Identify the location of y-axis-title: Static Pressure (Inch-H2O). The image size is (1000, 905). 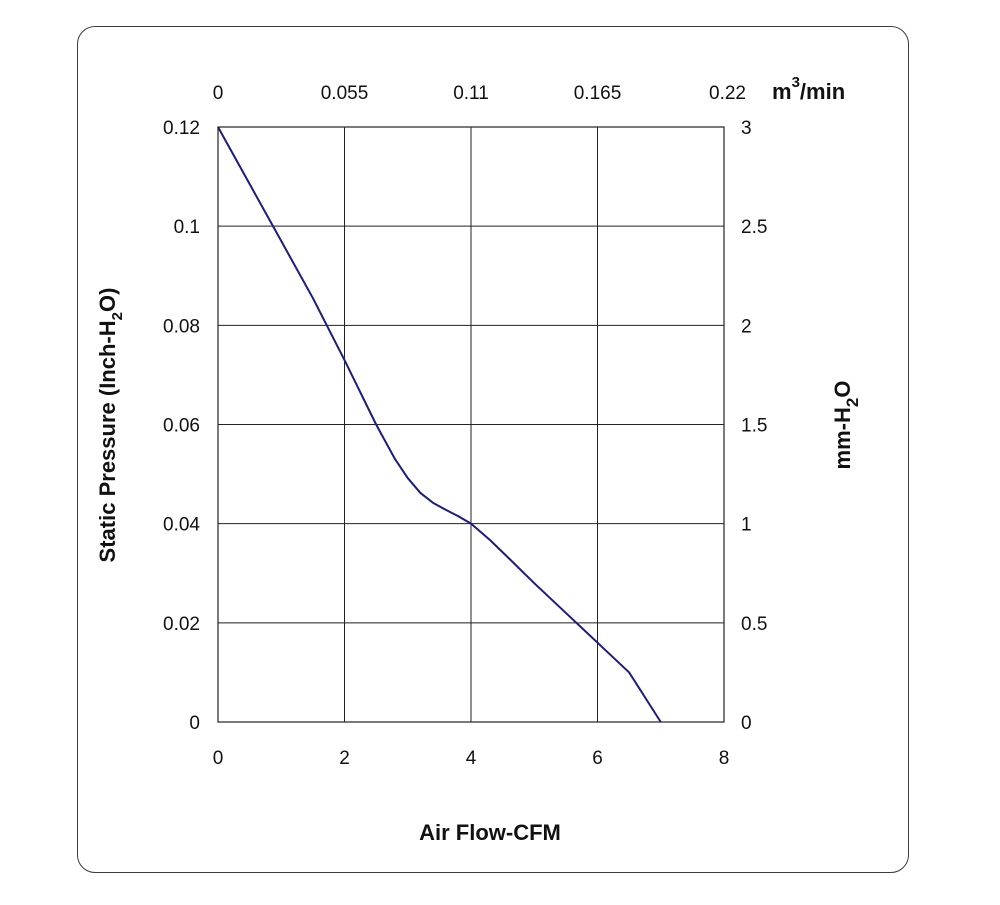
(110, 425).